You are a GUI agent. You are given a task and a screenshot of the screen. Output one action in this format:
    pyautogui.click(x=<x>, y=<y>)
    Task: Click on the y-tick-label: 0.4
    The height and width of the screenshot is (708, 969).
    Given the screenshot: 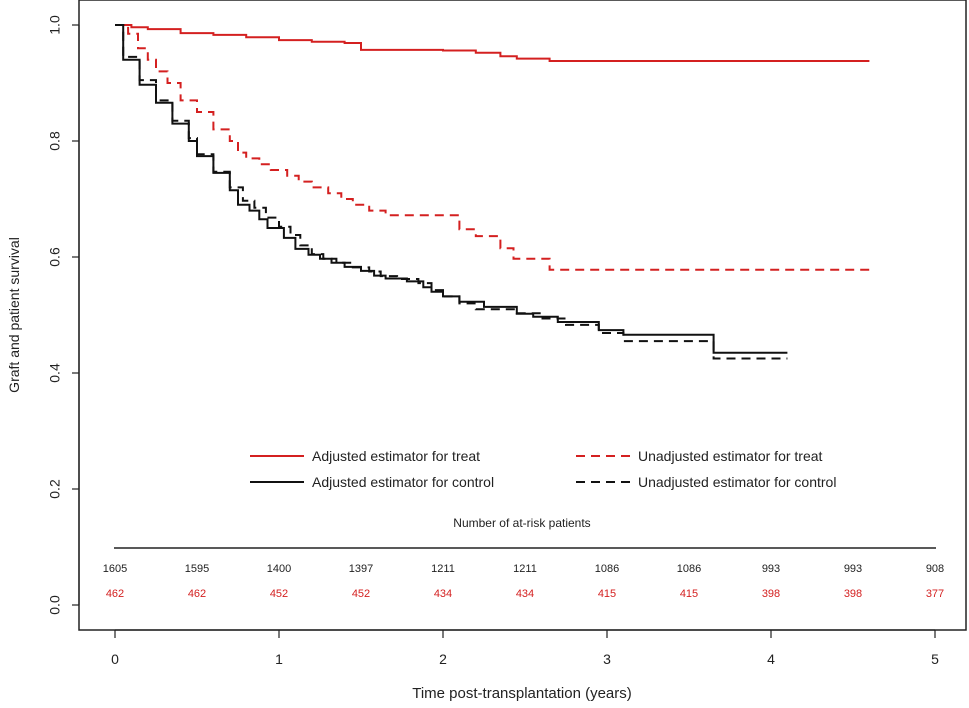 What is the action you would take?
    pyautogui.click(x=55, y=373)
    